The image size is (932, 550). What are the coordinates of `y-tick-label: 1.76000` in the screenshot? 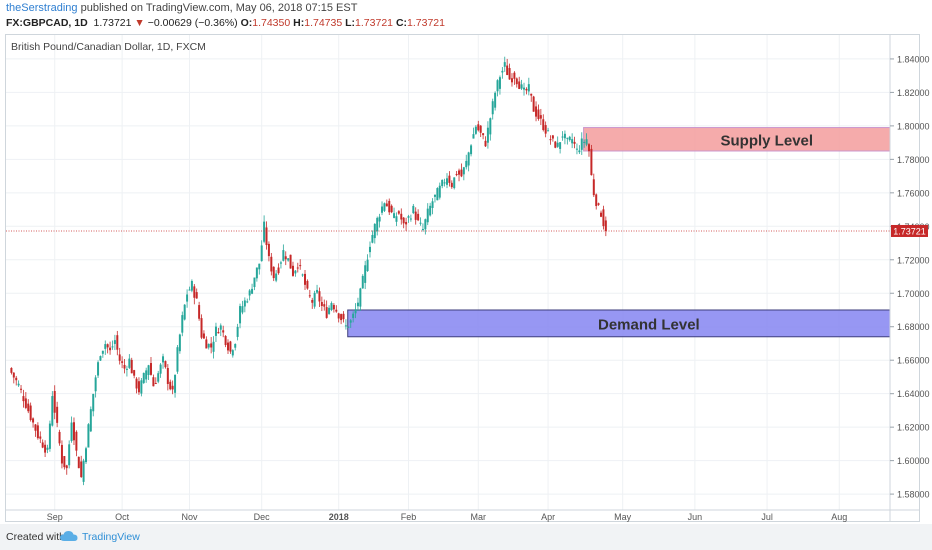 It's located at (913, 193).